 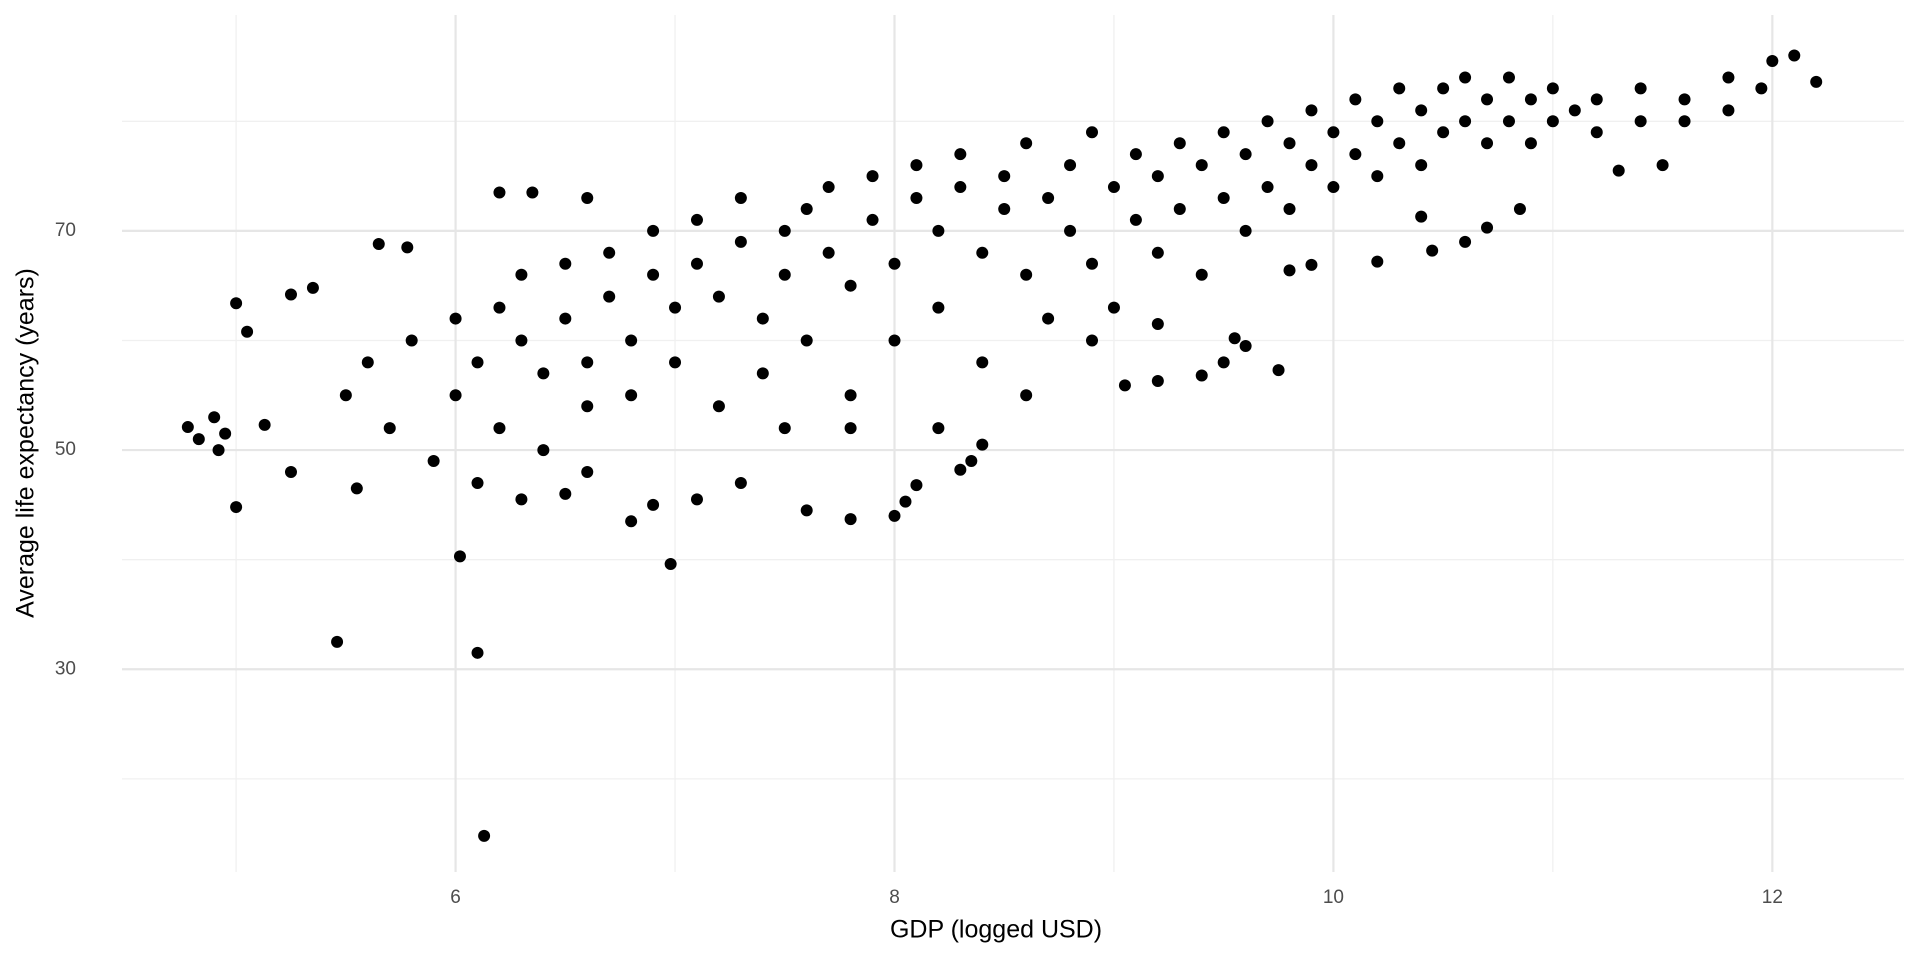 What do you see at coordinates (455, 897) in the screenshot?
I see `x-tick-label: 6` at bounding box center [455, 897].